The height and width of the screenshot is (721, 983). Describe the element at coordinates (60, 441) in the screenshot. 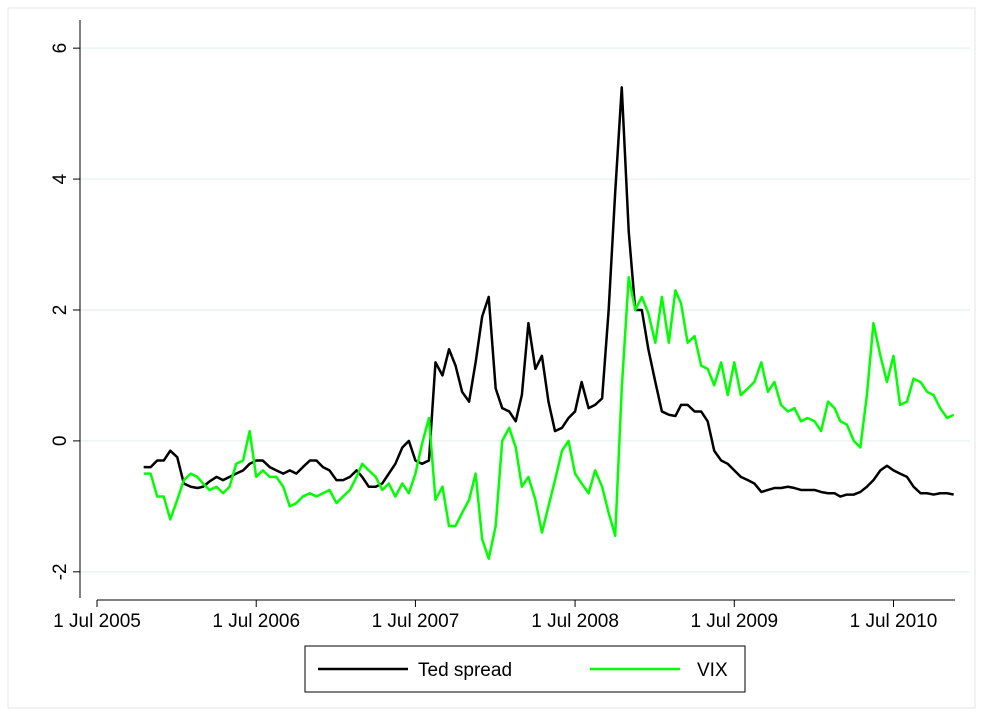

I see `y-tick-label: 0` at that location.